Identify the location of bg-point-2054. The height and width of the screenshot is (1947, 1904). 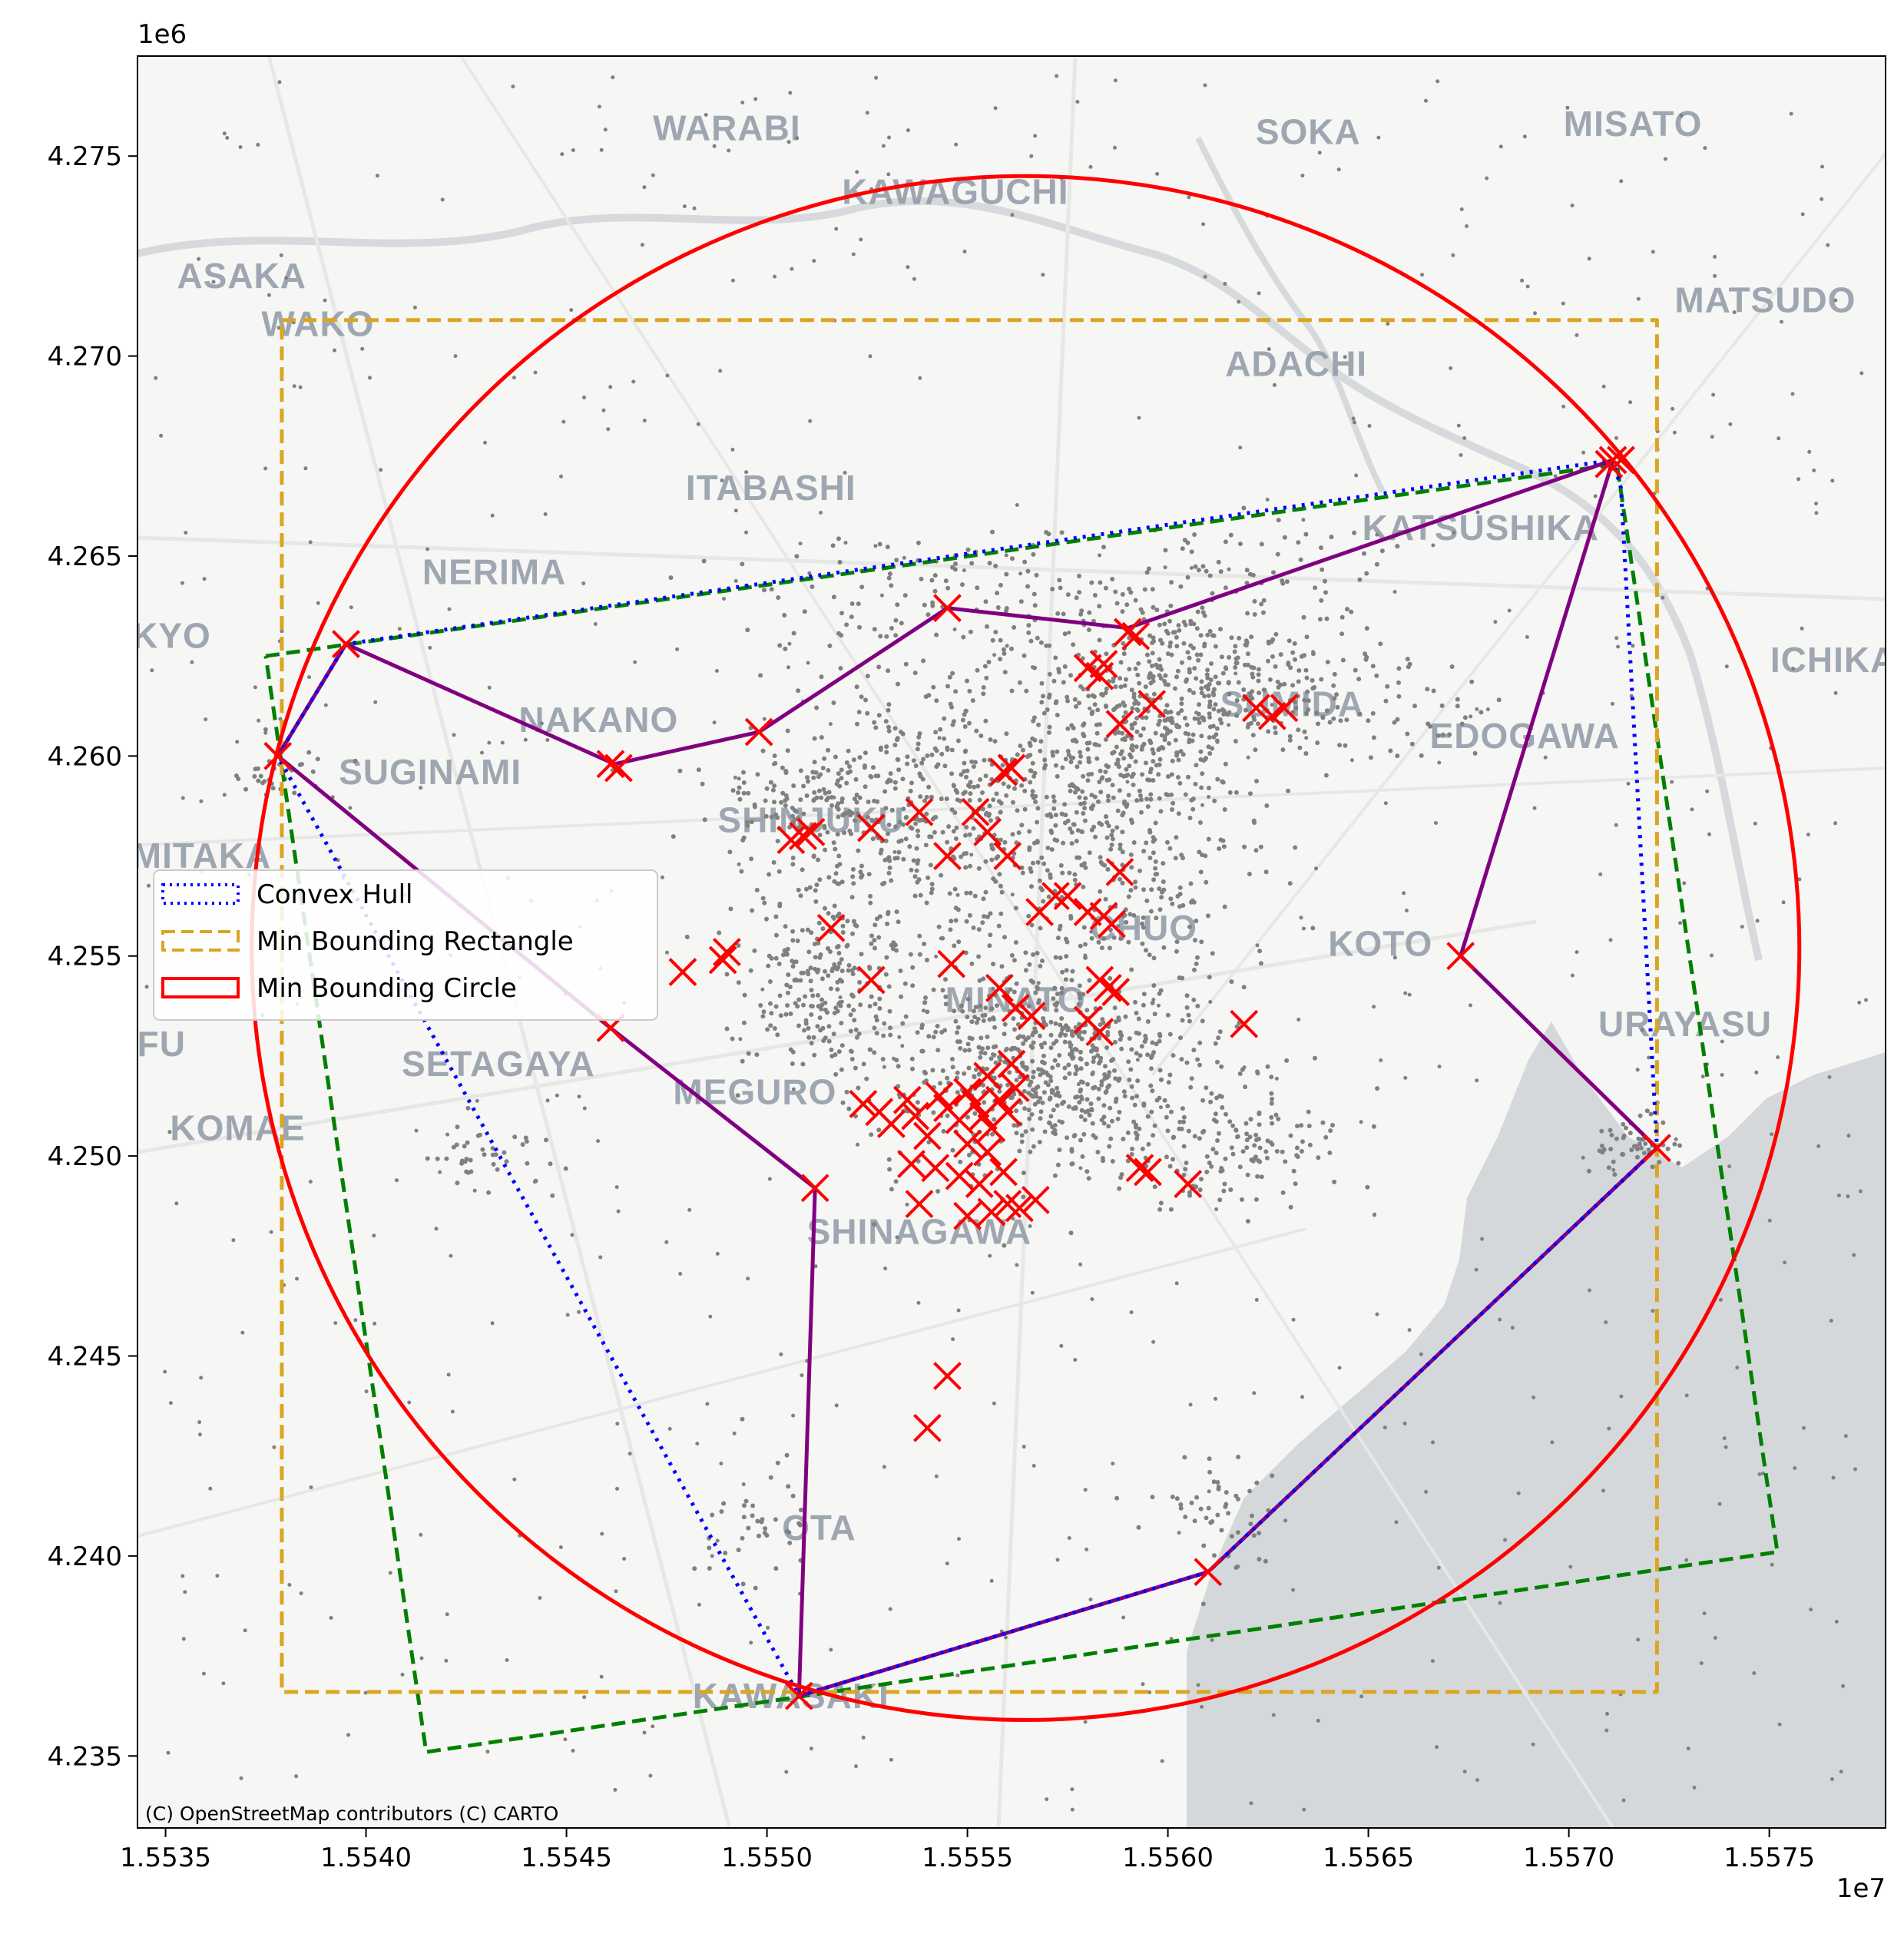
(1168, 654).